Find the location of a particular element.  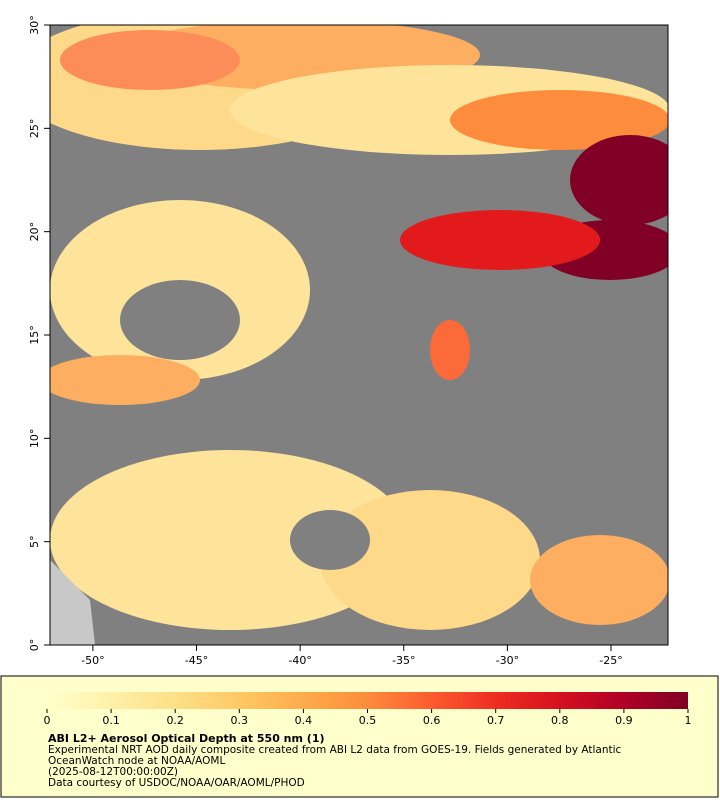

x-tick-label: -35° is located at coordinates (403, 660).